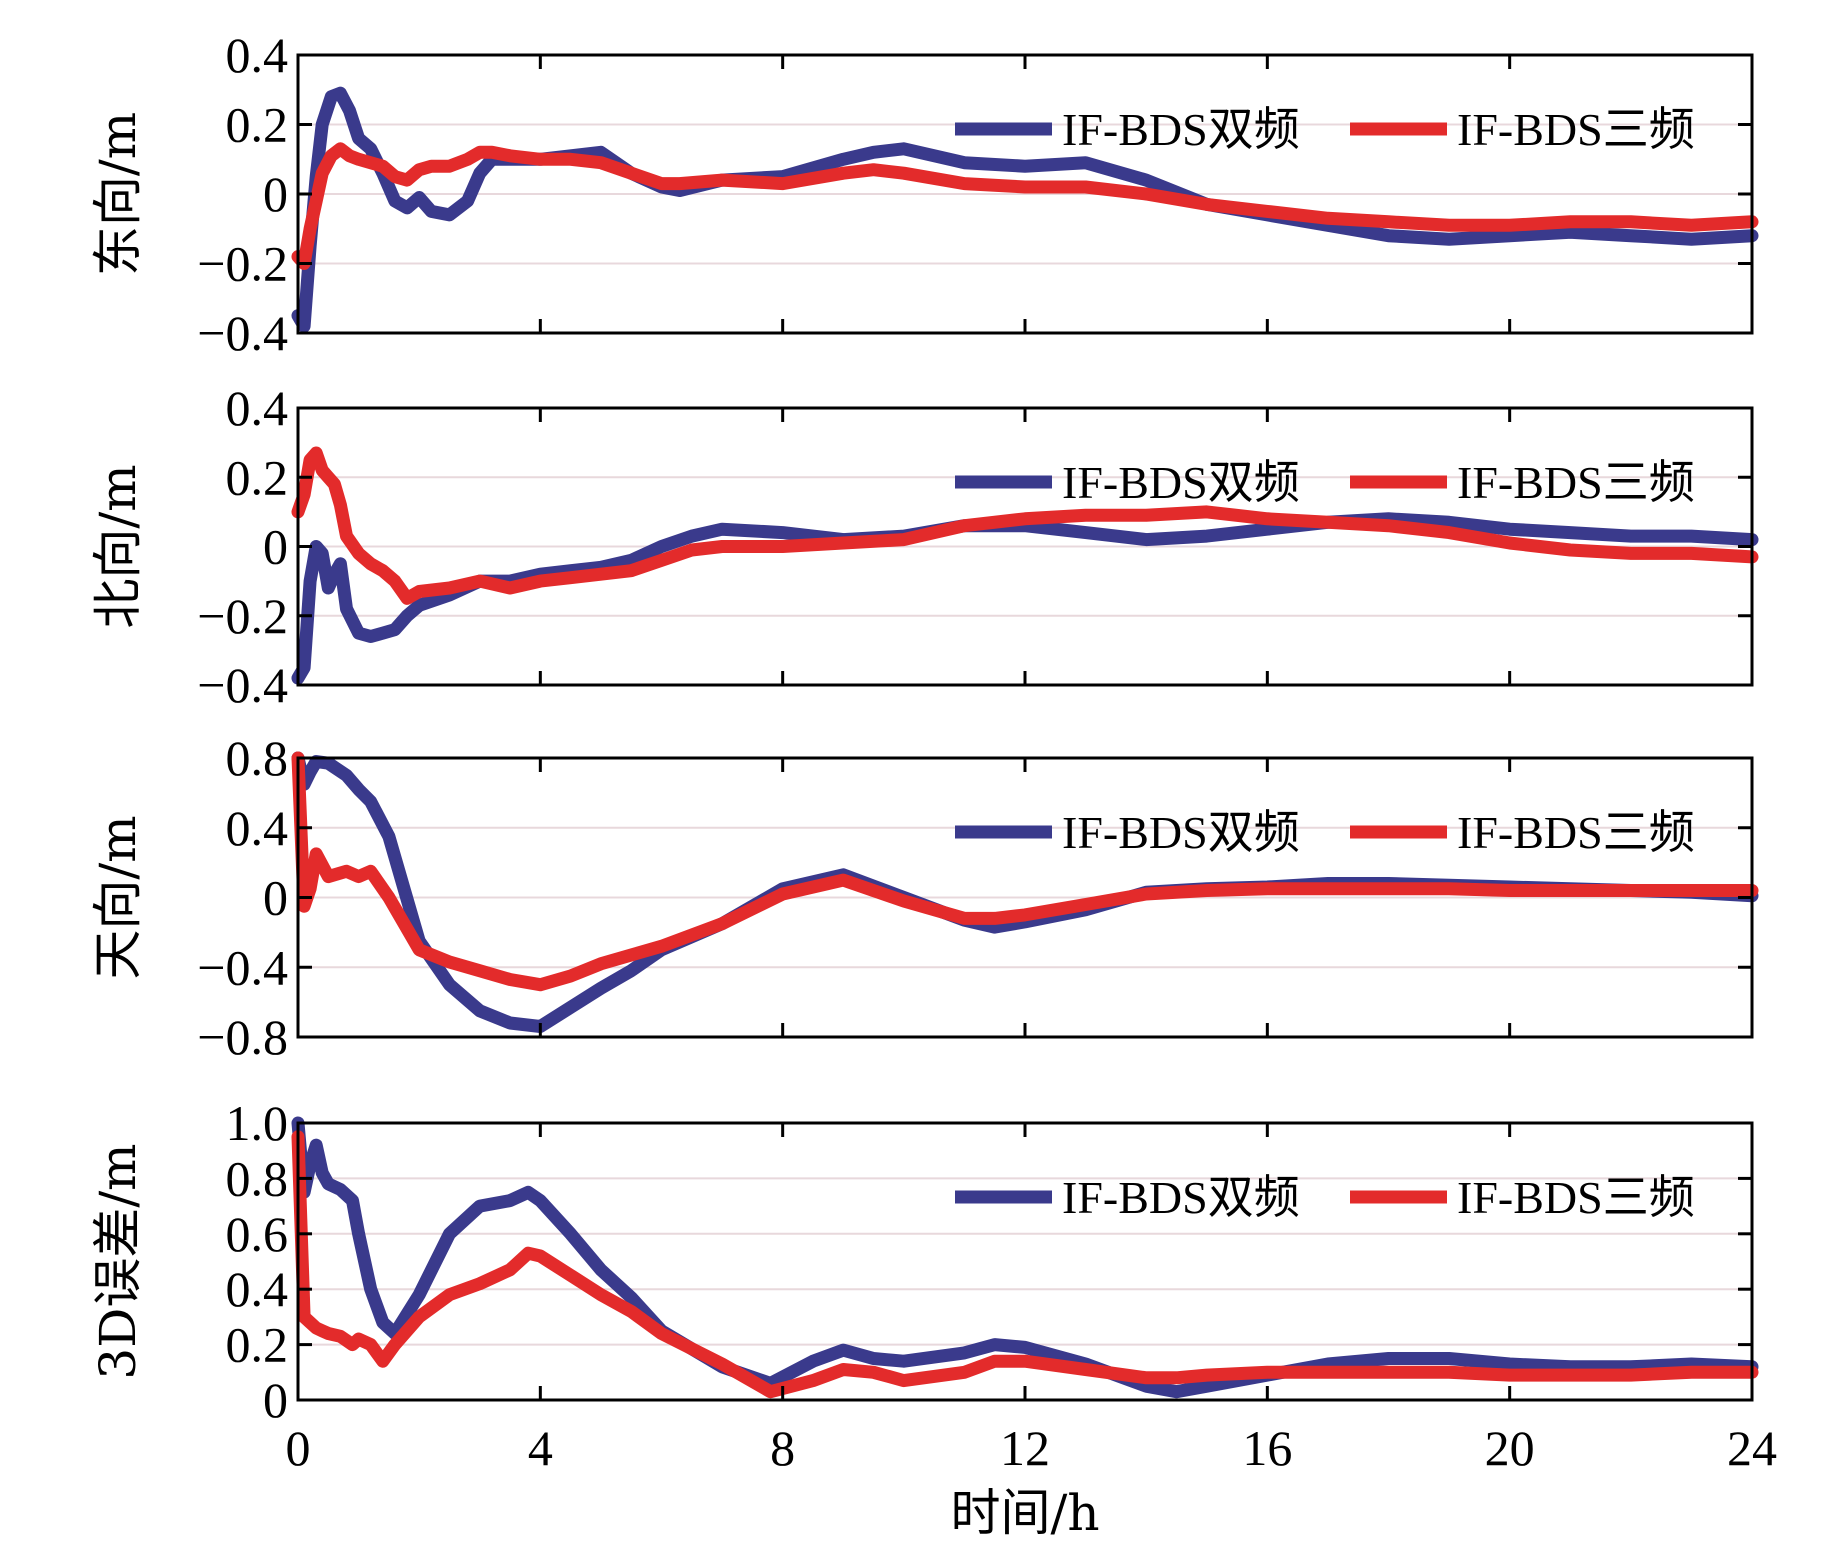 The width and height of the screenshot is (1843, 1559). Describe the element at coordinates (1510, 1448) in the screenshot. I see `x-tick-label: 20` at that location.